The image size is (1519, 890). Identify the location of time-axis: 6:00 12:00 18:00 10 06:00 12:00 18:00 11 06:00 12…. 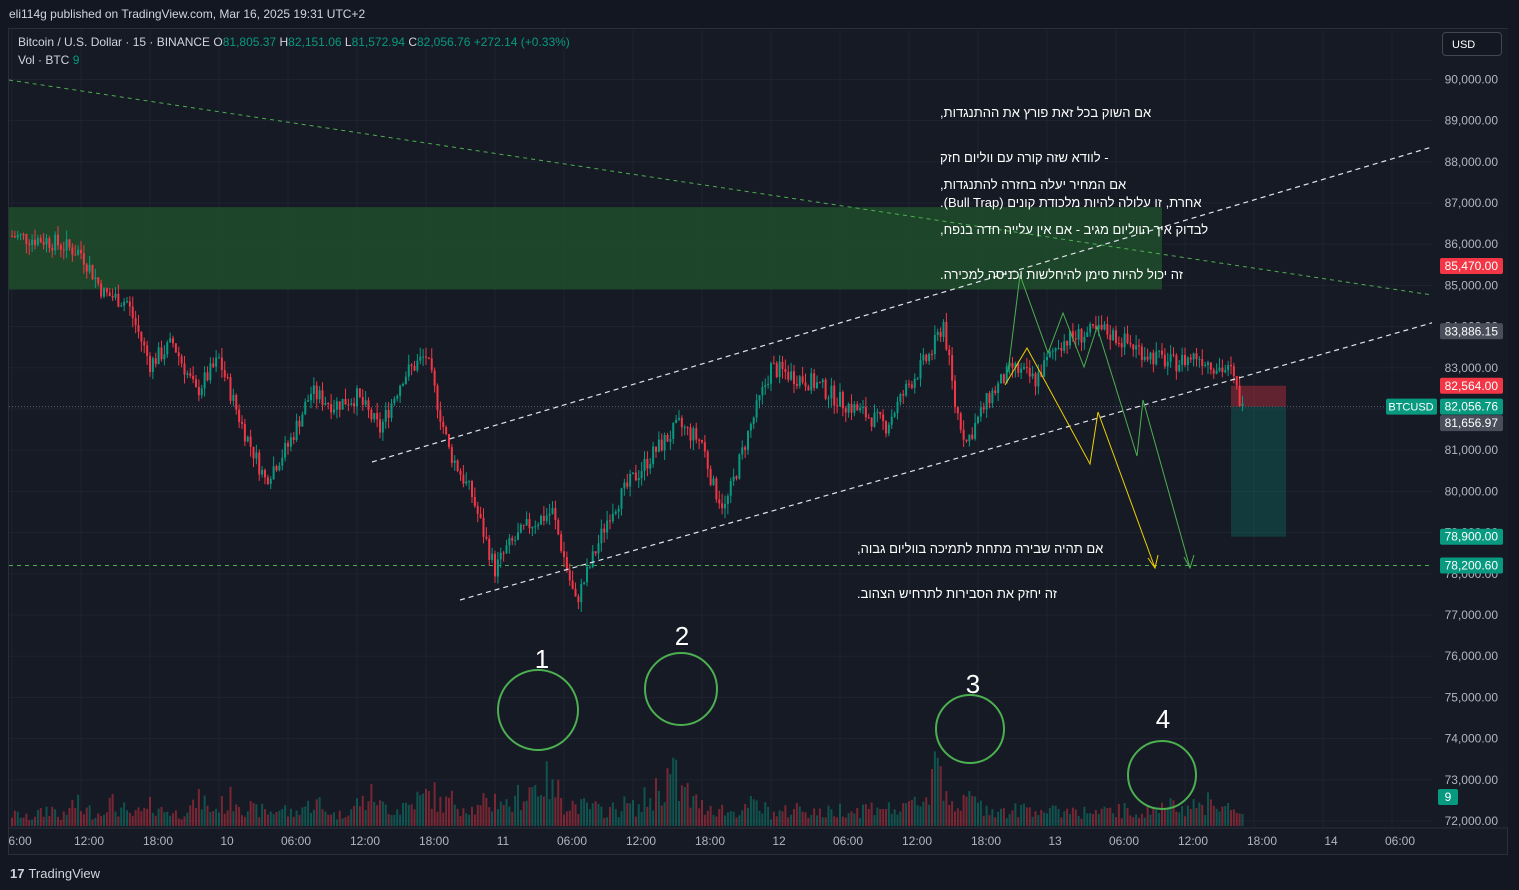
(757, 837).